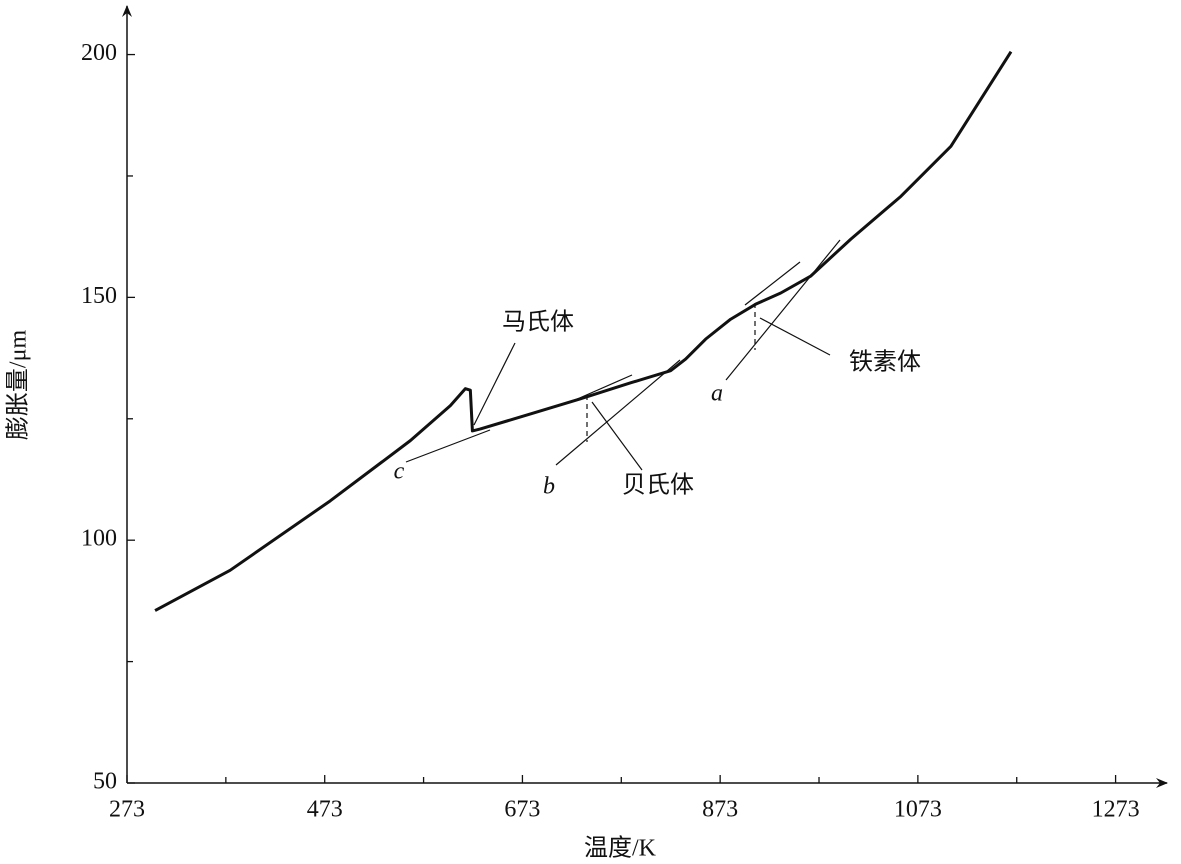 The image size is (1181, 864). I want to click on y-tick-label: 150, so click(99, 296).